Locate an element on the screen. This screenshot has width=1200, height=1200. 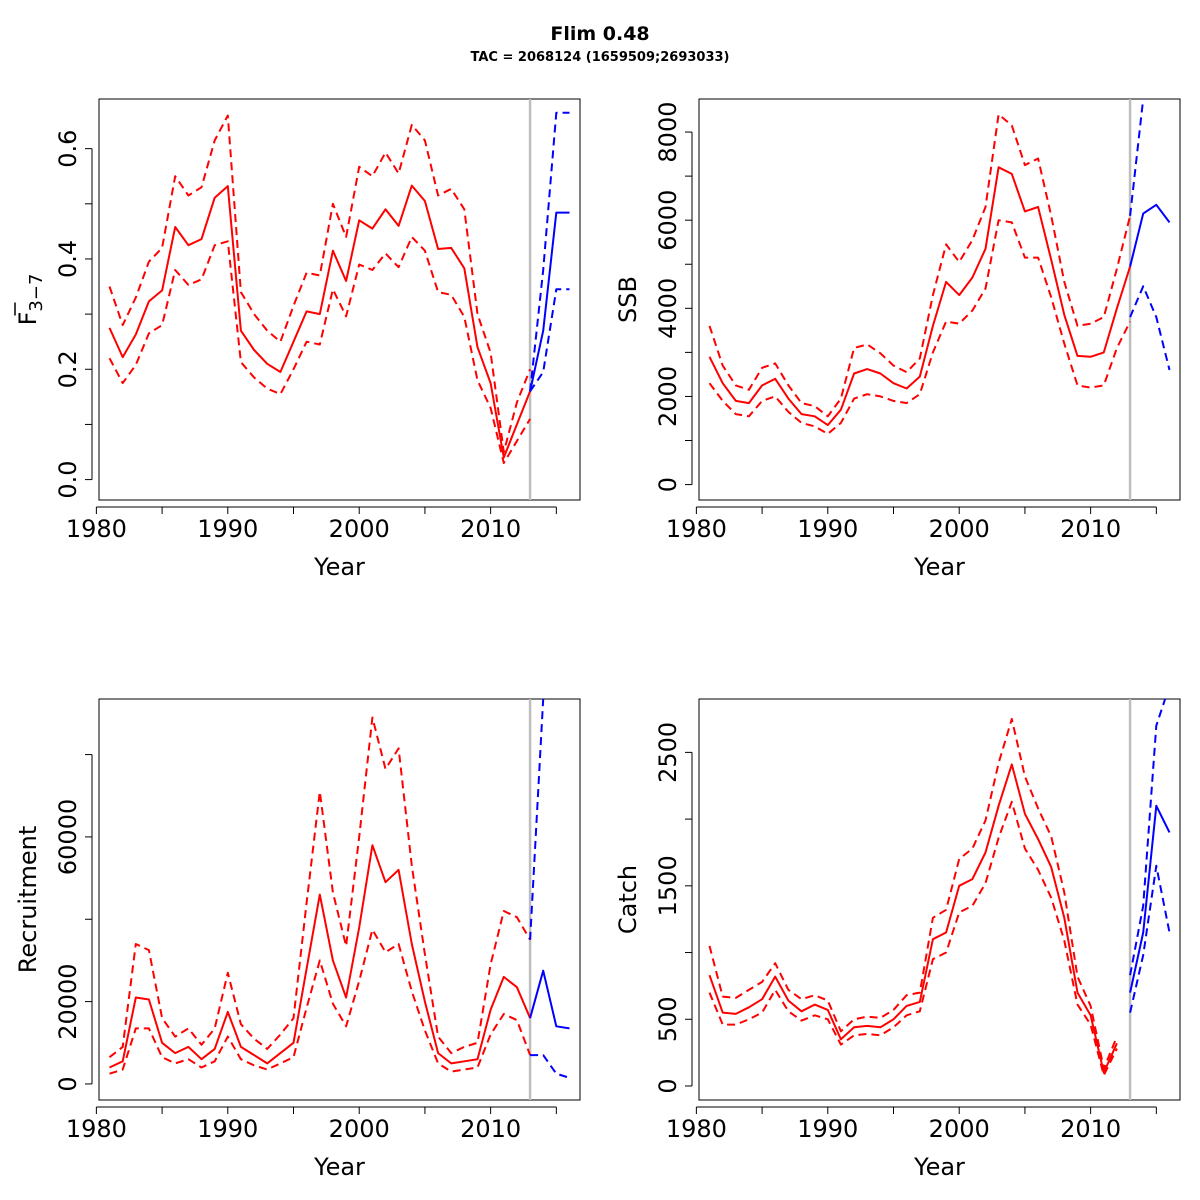
y-tick-label: 20000 is located at coordinates (68, 1001).